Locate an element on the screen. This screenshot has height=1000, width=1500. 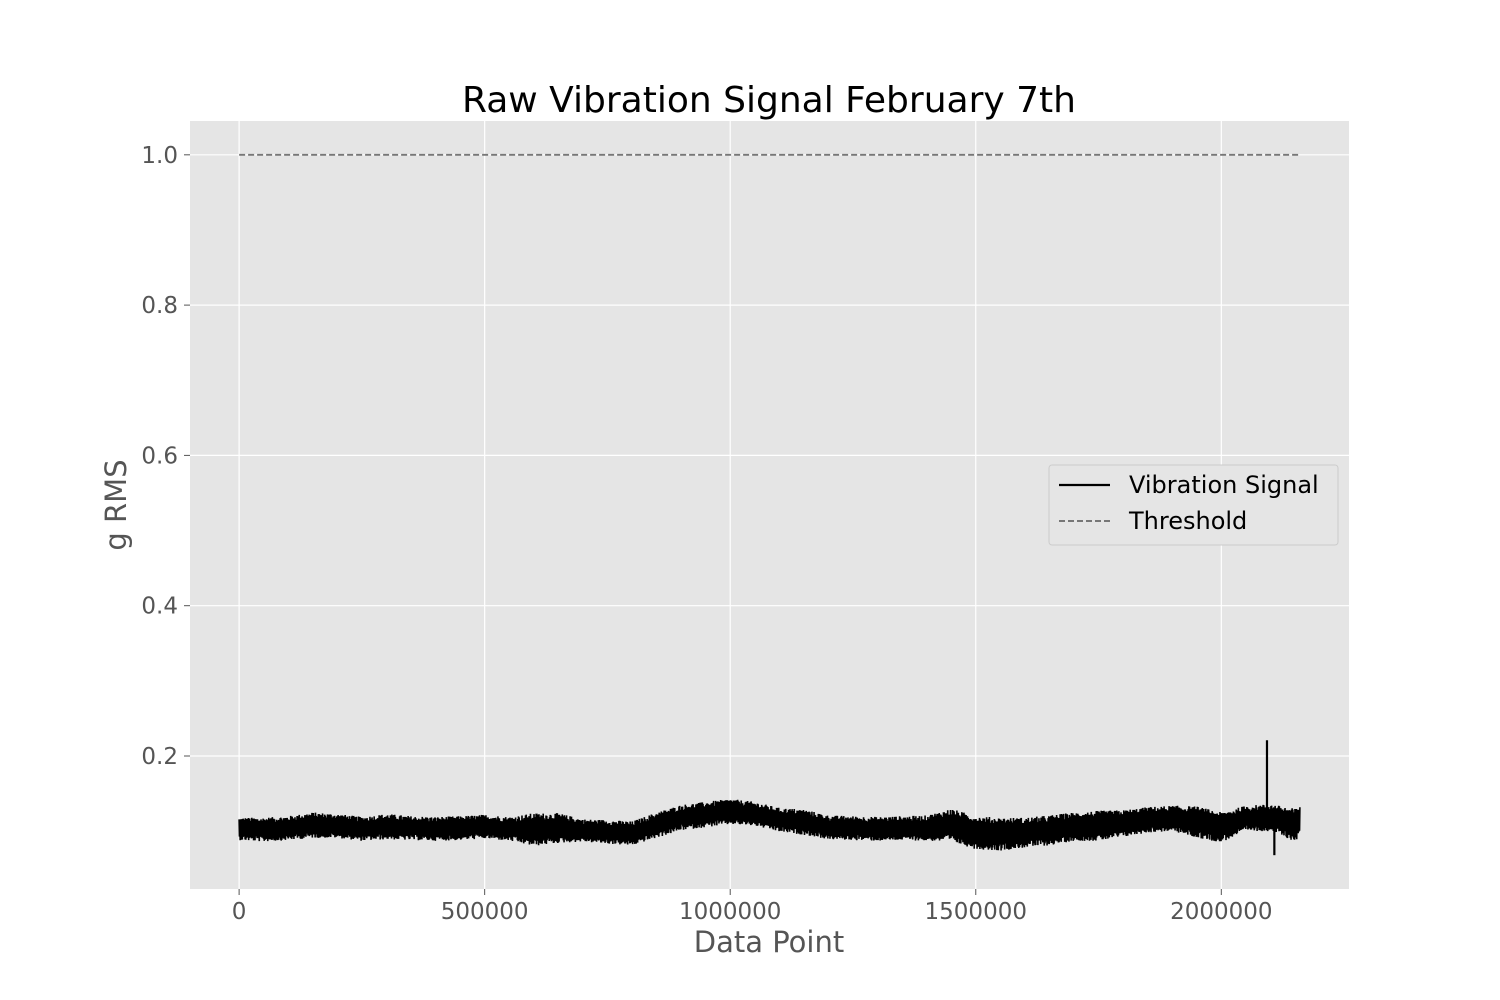
legend: Vibration Signal Threshold is located at coordinates (1193, 505).